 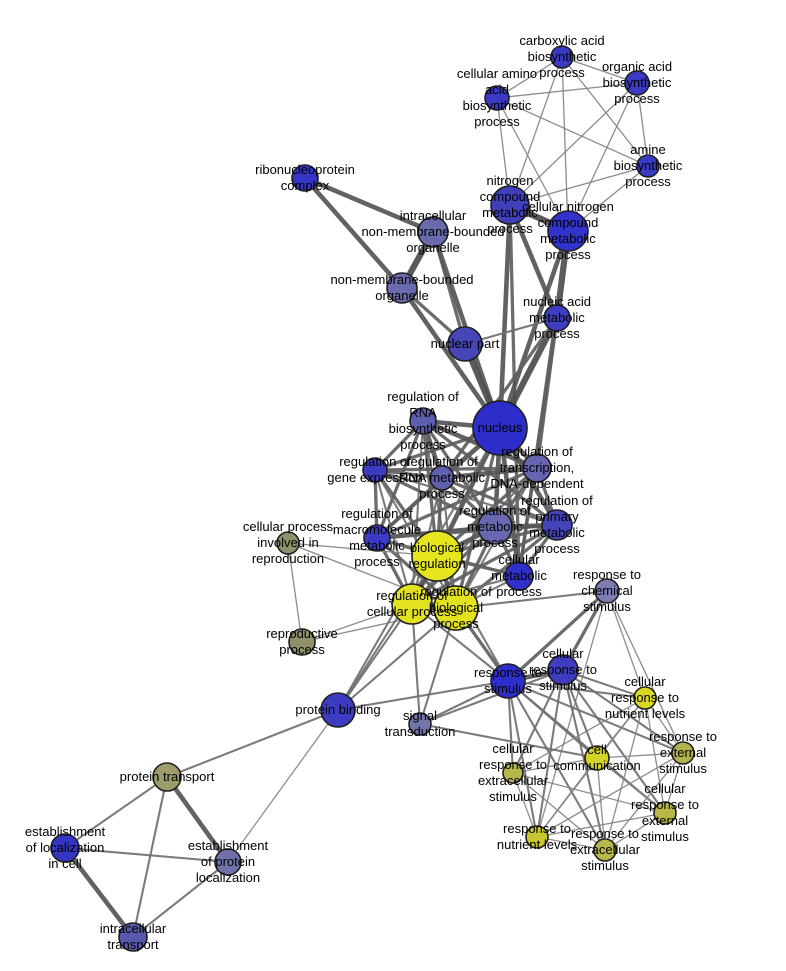 I want to click on edge-organic_acid_biosynthetic--nitrogen_compound_metabolic, so click(x=573, y=144).